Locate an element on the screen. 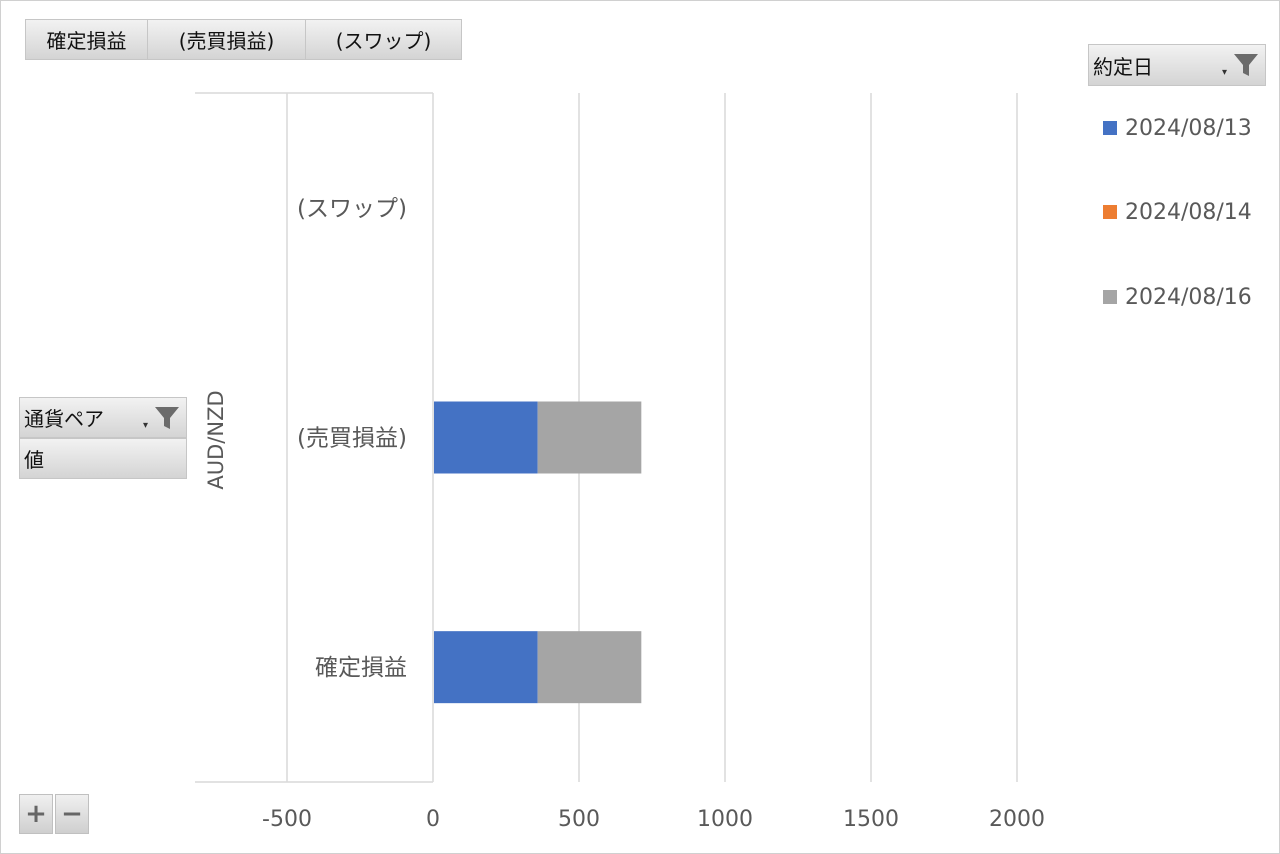  legend-label: 2024/08/16 is located at coordinates (1188, 297).